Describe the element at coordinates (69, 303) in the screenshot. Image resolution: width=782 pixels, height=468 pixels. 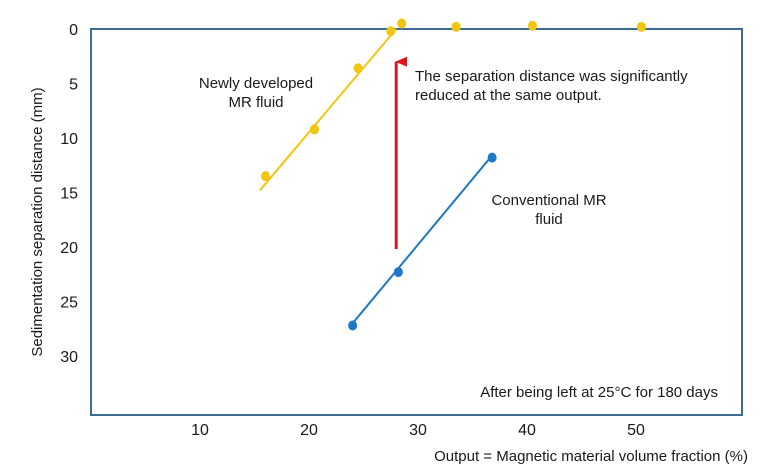
I see `y-tick-label: 25` at that location.